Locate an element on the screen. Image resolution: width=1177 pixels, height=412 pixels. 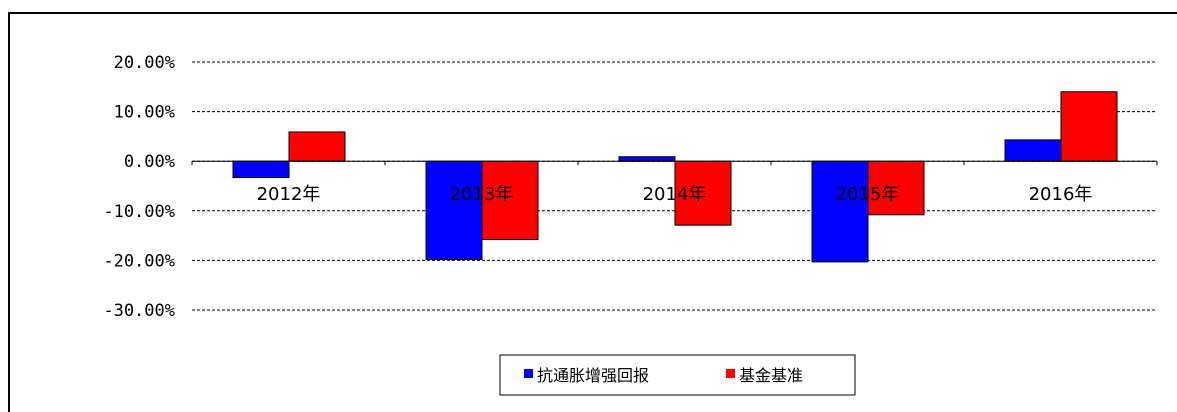
y-axis-ticks: 20.00% 10.00% 0.00% -10.00% -20.00% -30.00% is located at coordinates (139, 187).